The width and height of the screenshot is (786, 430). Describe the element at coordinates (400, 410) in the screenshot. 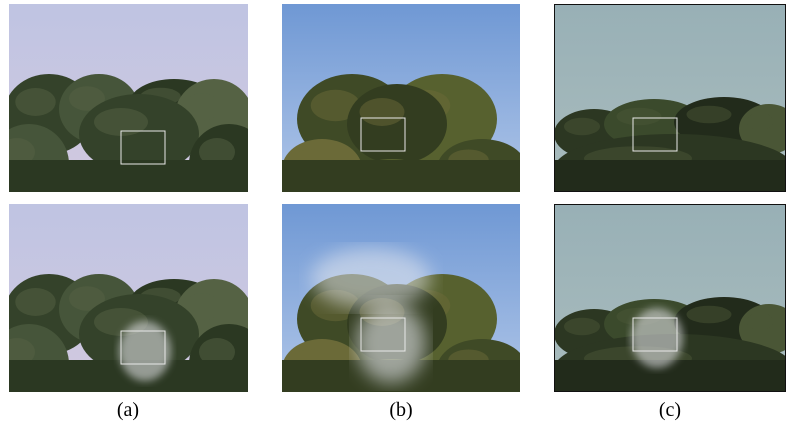

I see `caption: (b)` at that location.